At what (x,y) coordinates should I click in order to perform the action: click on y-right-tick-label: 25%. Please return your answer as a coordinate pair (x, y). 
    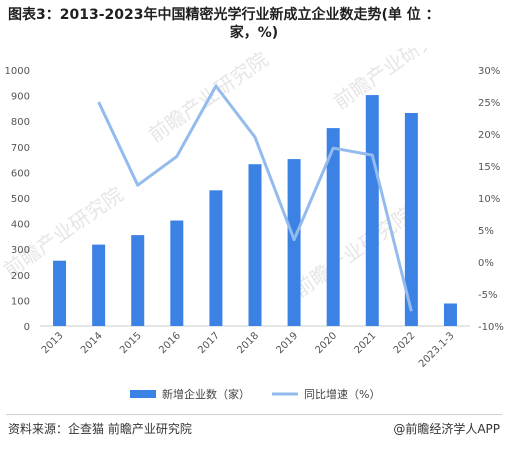
    Looking at the image, I should click on (489, 103).